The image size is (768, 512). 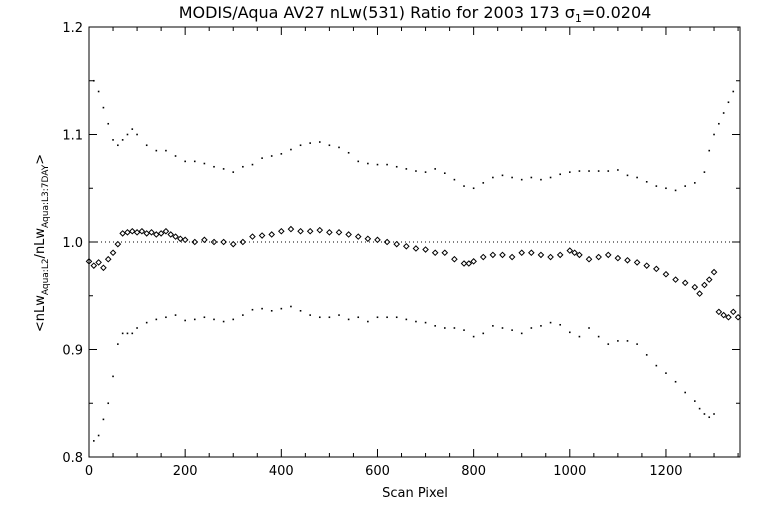 What do you see at coordinates (281, 471) in the screenshot?
I see `x-tick-label: 400` at bounding box center [281, 471].